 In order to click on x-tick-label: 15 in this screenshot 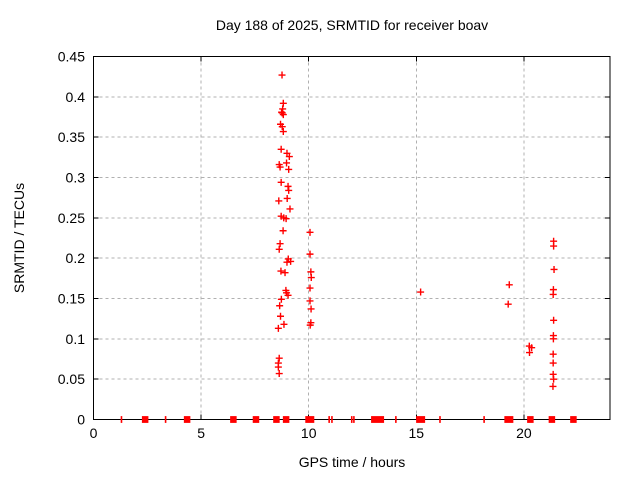, I will do `click(417, 433)`.